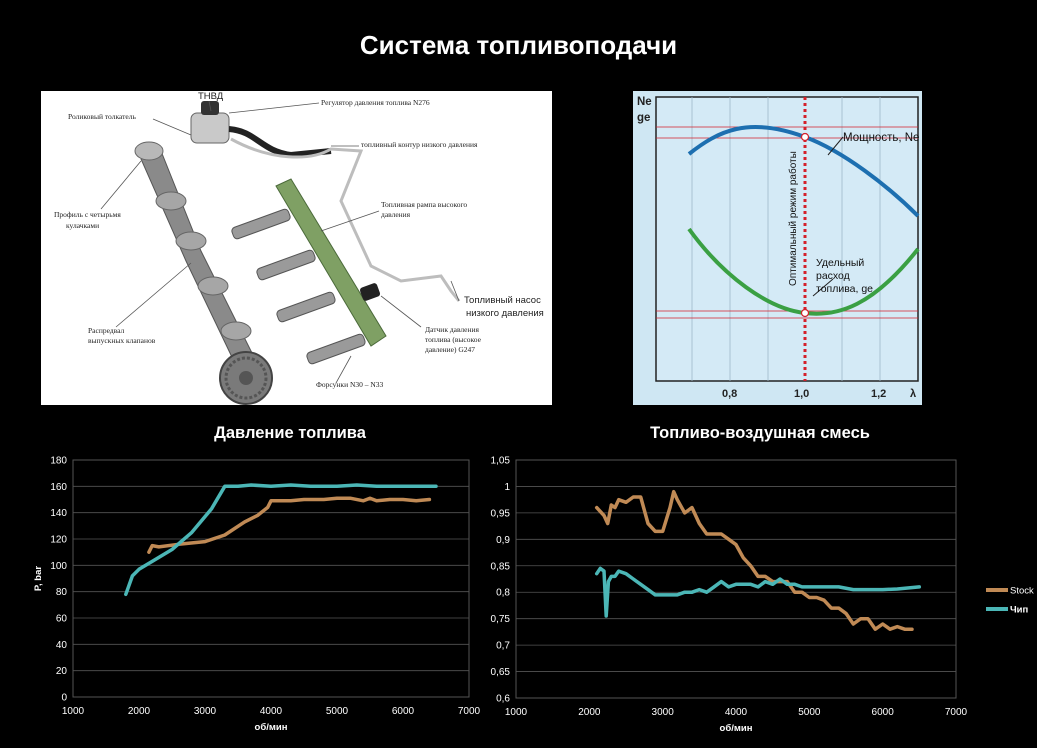 This screenshot has height=748, width=1037. What do you see at coordinates (419, 144) in the screenshot?
I see `label-low-circuit: топливный контур низкого давления` at bounding box center [419, 144].